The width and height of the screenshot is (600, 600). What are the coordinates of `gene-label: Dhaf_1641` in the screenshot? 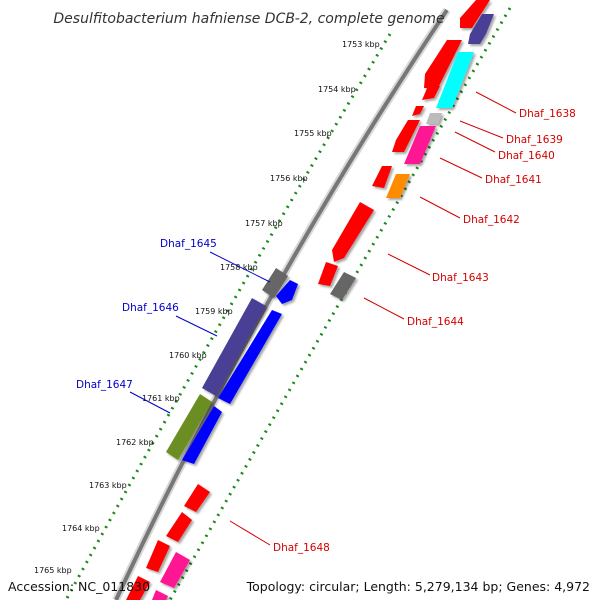 It's located at (513, 180).